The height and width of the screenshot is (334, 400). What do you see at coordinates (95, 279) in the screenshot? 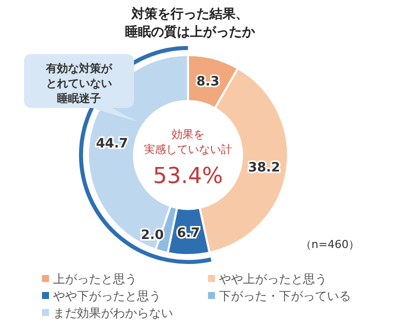
I see `legend-label: 上がったと思う` at bounding box center [95, 279].